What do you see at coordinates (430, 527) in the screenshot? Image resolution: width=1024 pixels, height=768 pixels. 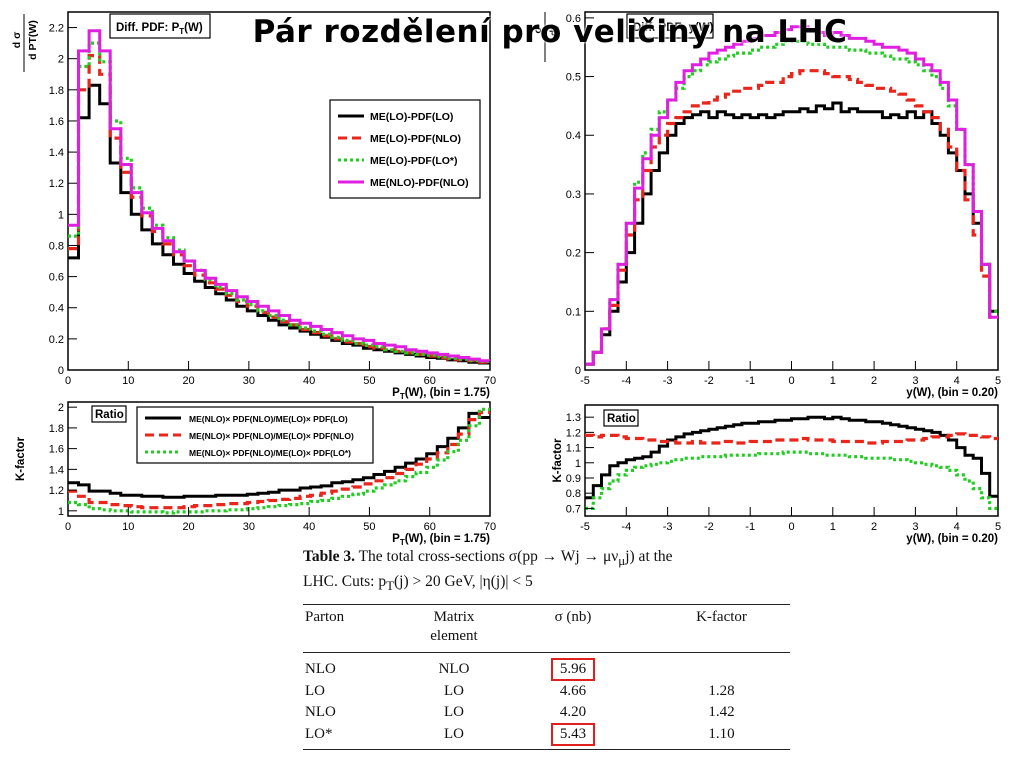 I see `x-tick-label: 60` at bounding box center [430, 527].